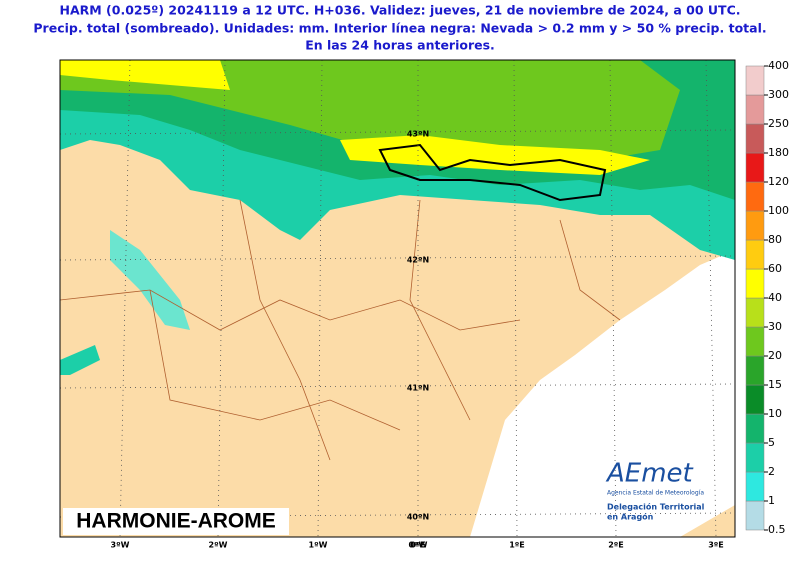 The image size is (800, 570). I want to click on model-box, so click(176, 521).